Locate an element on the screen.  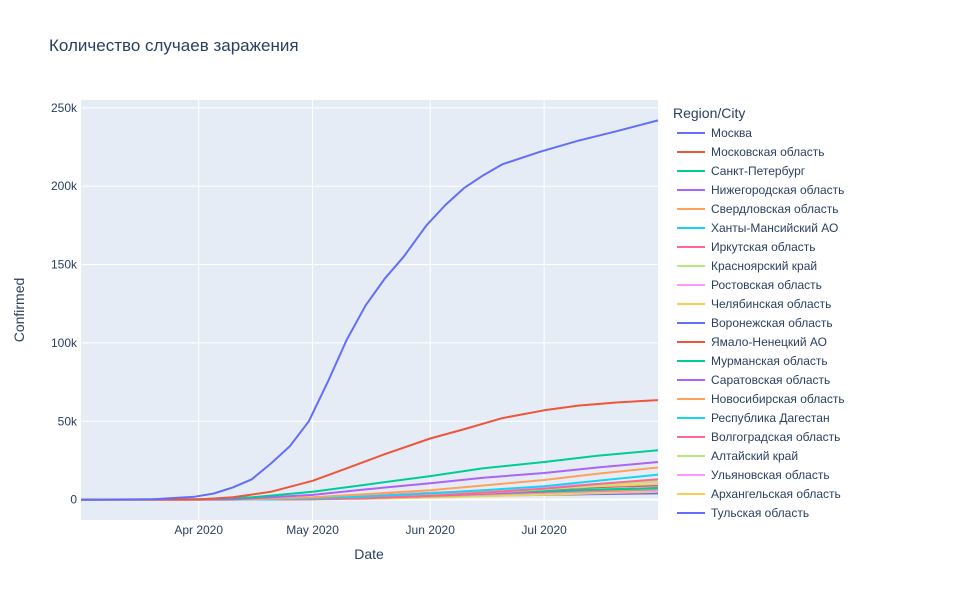
legend-label: Саратовская область is located at coordinates (770, 380).